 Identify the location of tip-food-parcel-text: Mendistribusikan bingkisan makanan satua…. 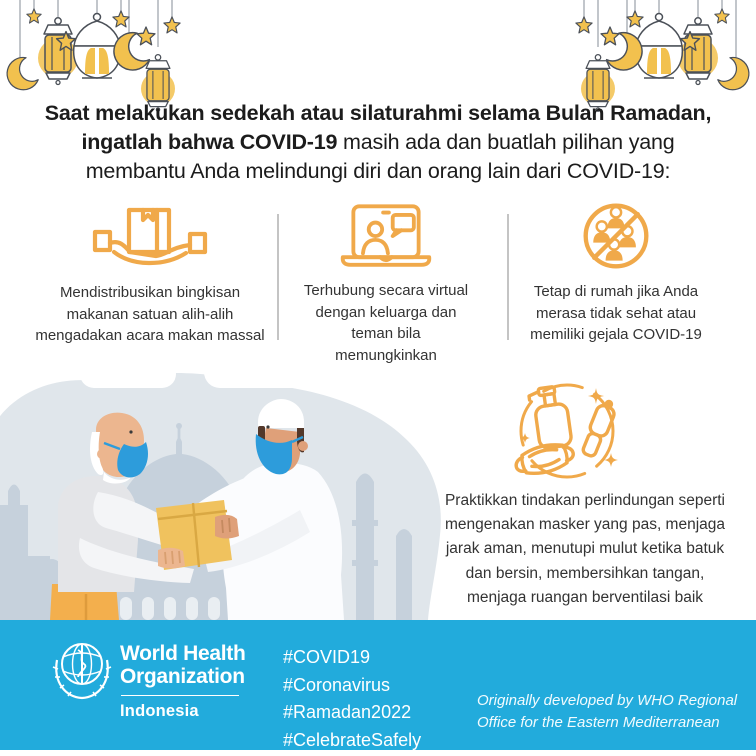
(150, 314).